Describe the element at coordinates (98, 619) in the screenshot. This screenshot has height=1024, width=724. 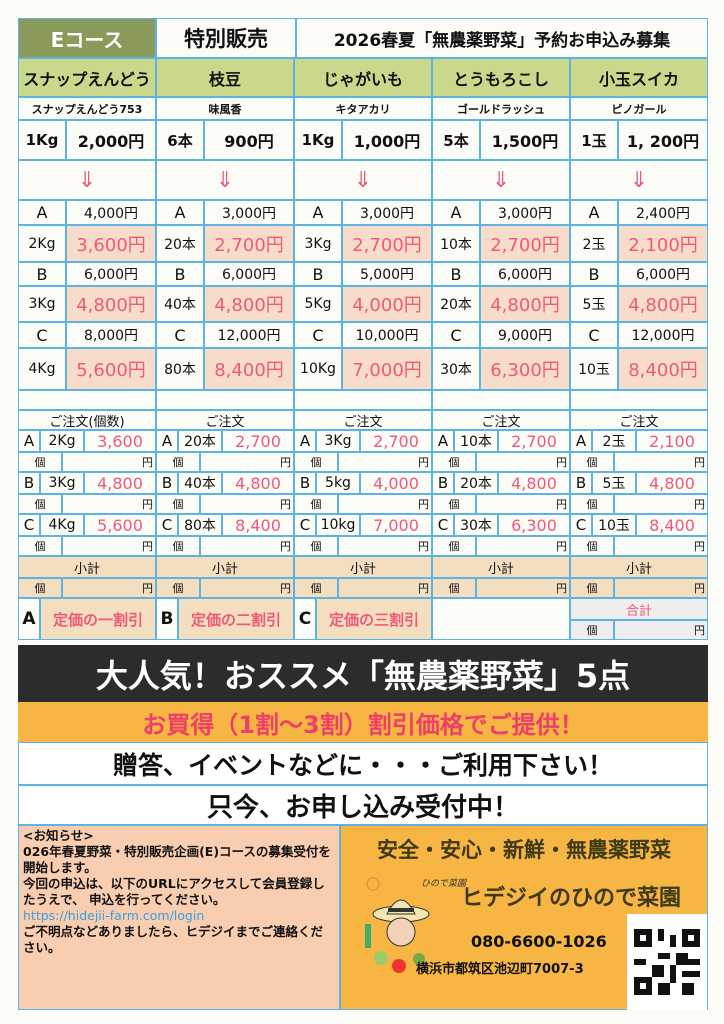
I see `discount-text: 定価の一割引` at that location.